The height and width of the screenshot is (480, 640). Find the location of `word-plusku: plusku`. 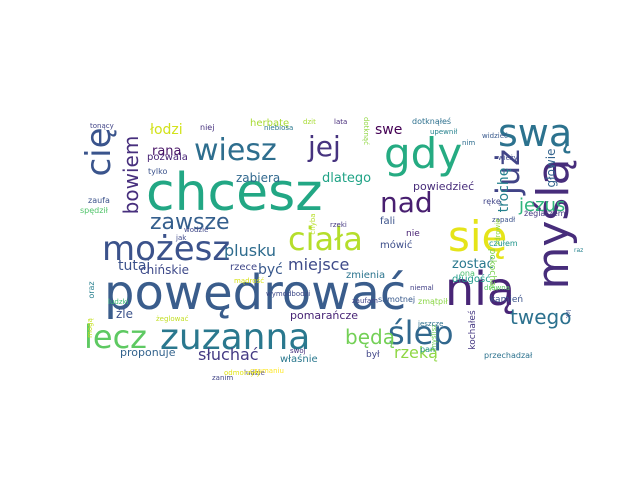

word-plusku: plusku is located at coordinates (250, 250).